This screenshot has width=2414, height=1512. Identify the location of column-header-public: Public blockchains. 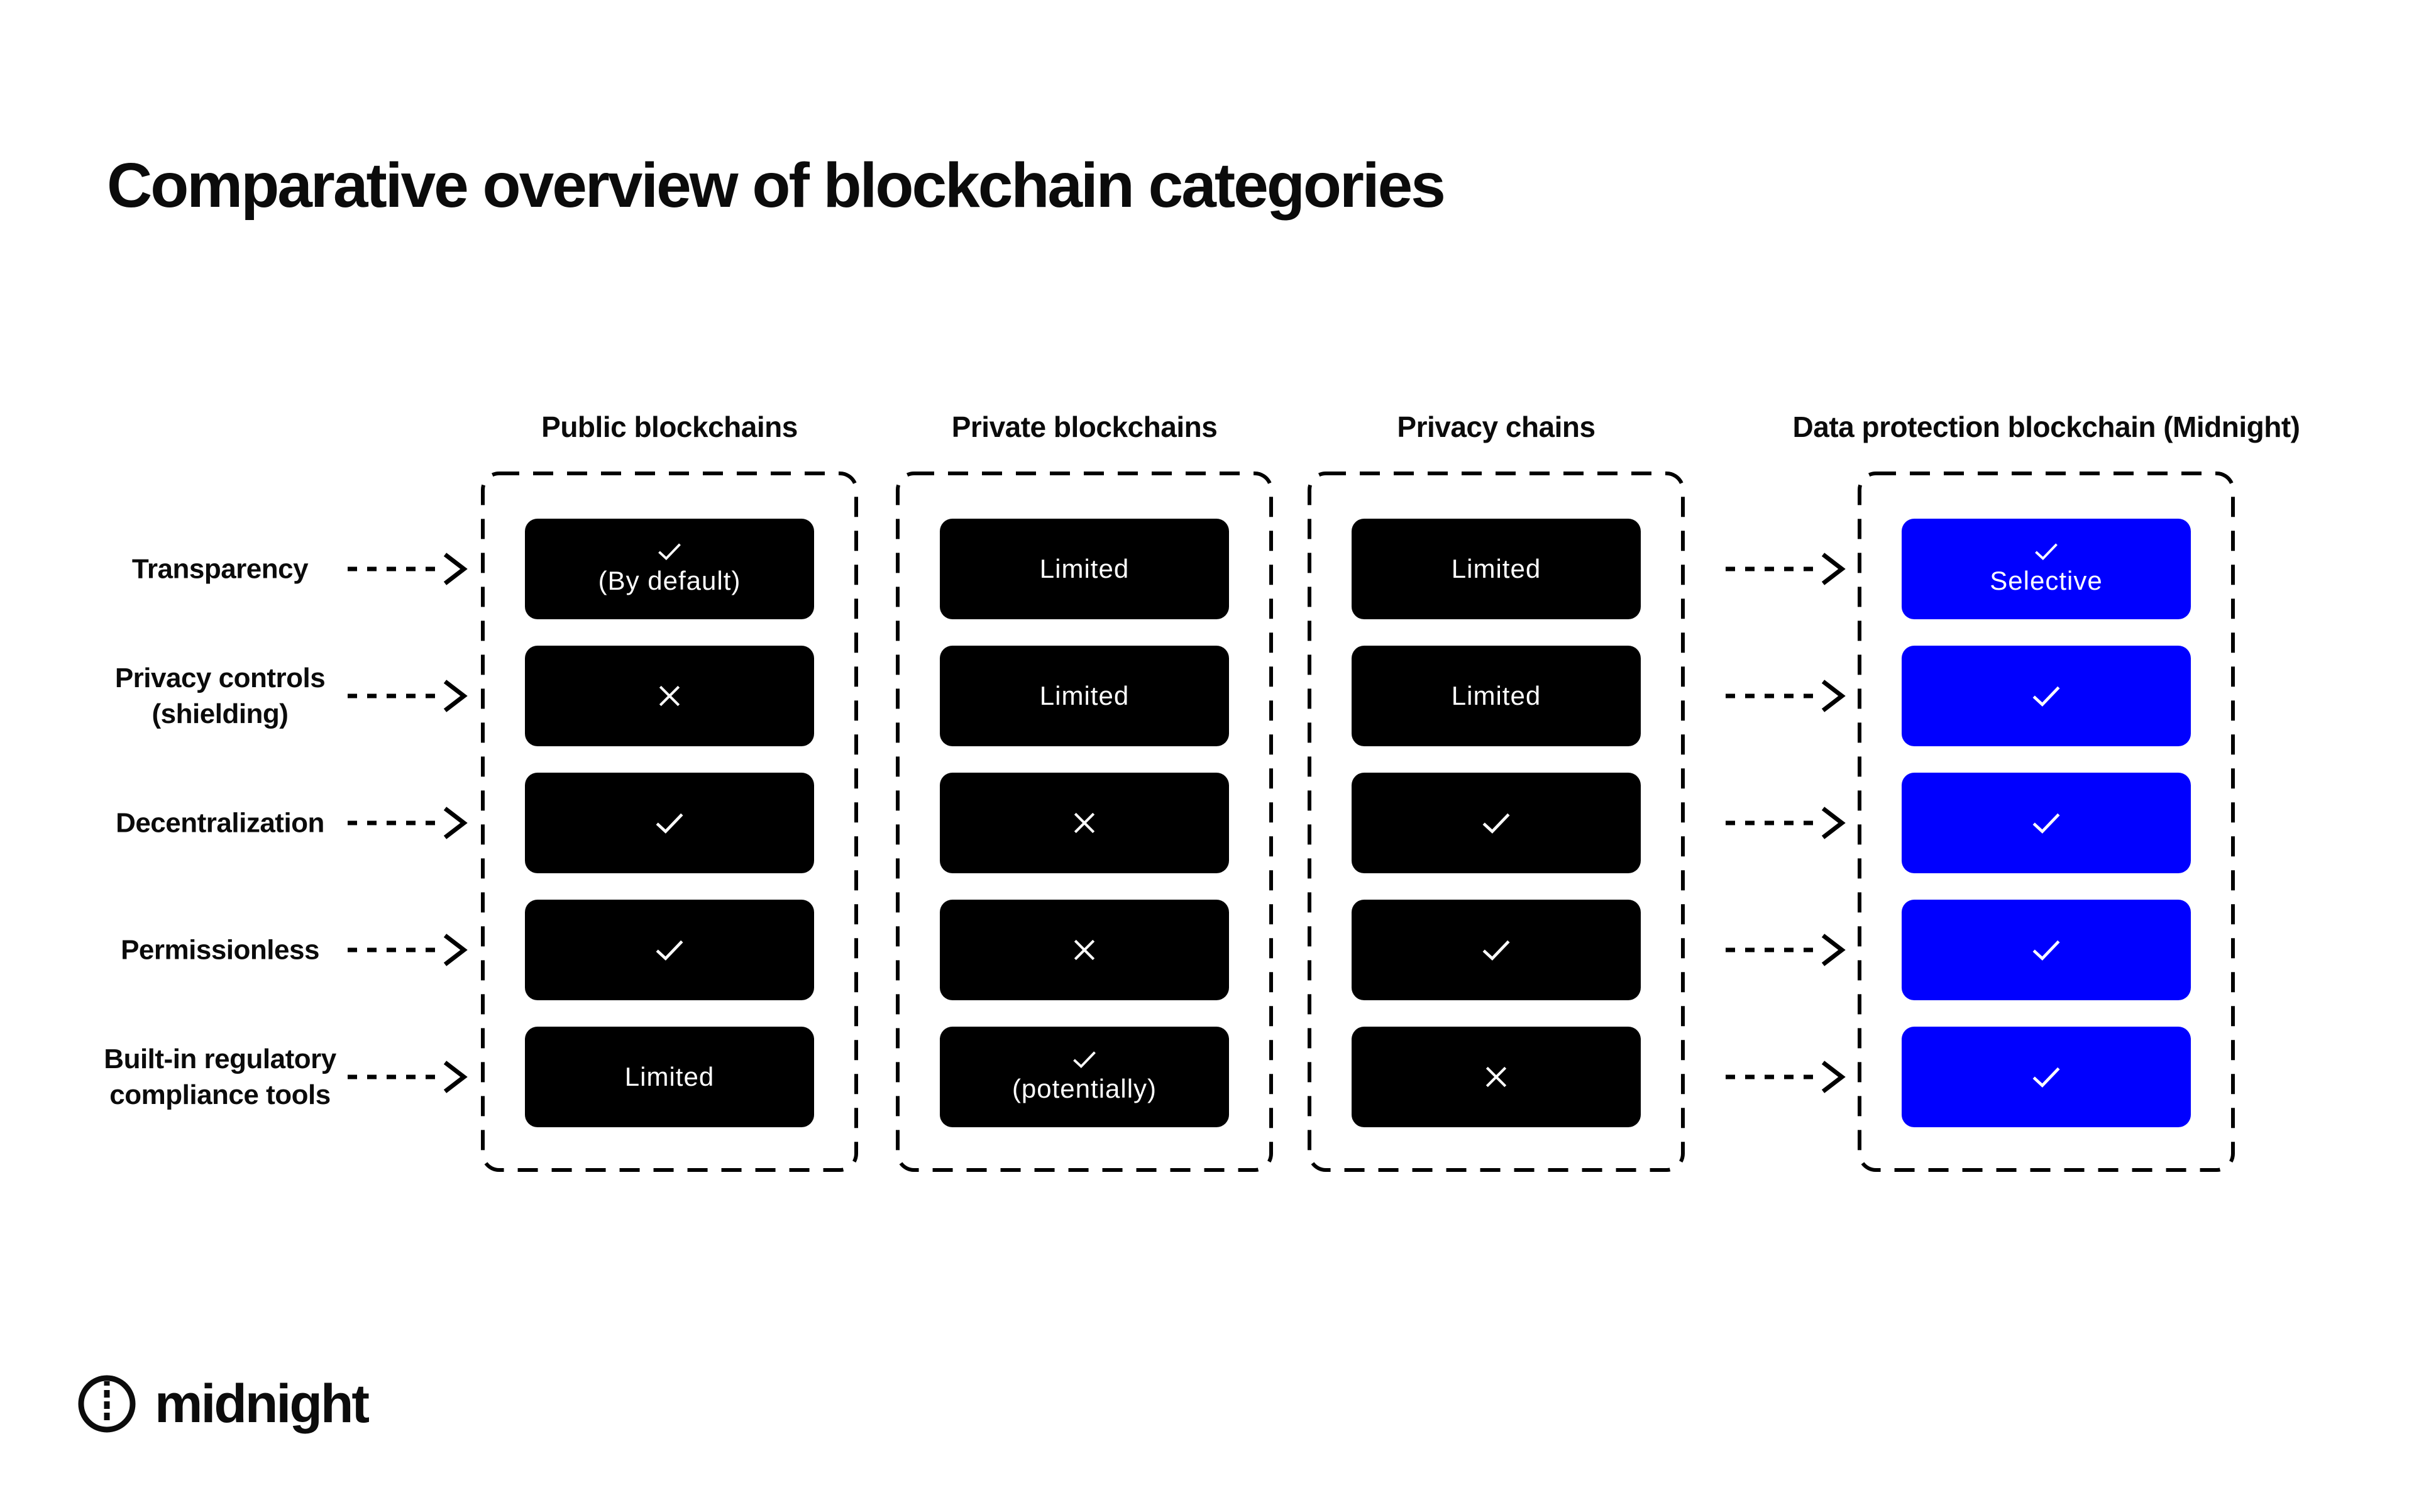
(669, 427).